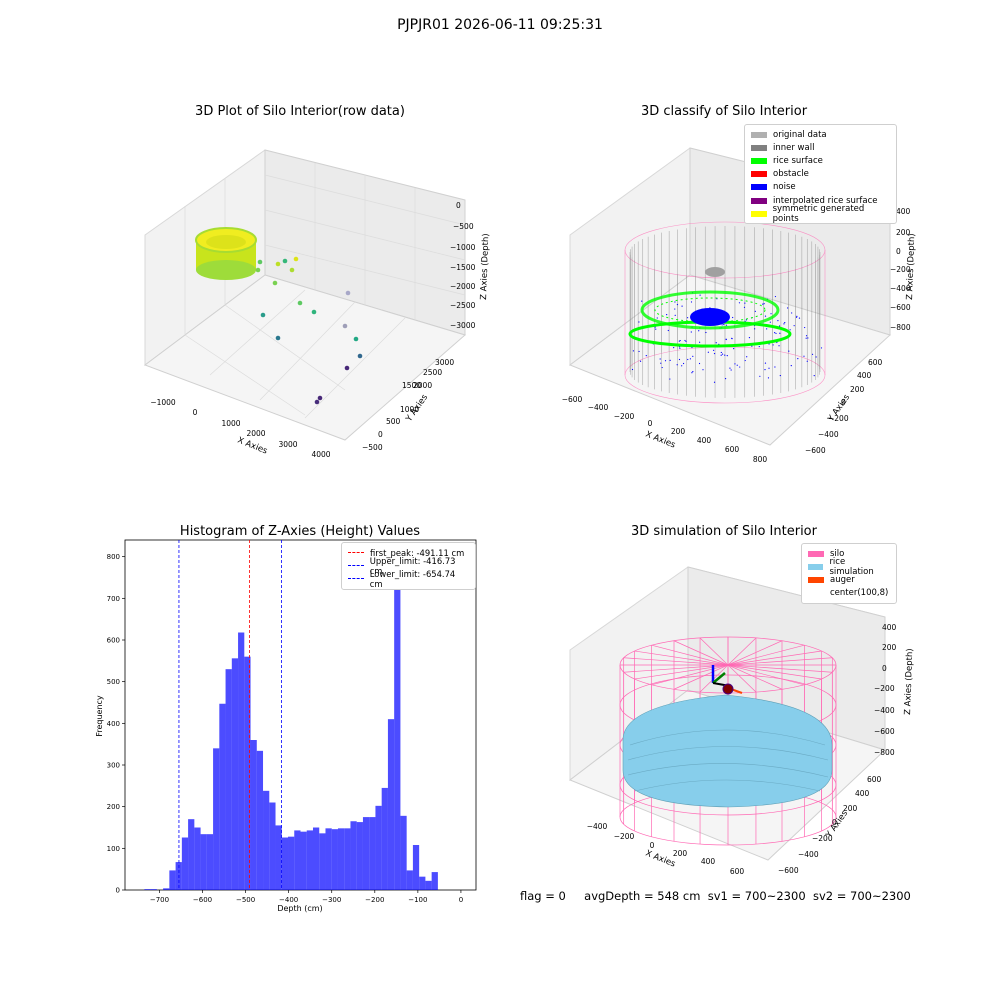 The height and width of the screenshot is (1000, 1000). I want to click on panel1-title: 3D Plot of Silo Interior(row data), so click(300, 111).